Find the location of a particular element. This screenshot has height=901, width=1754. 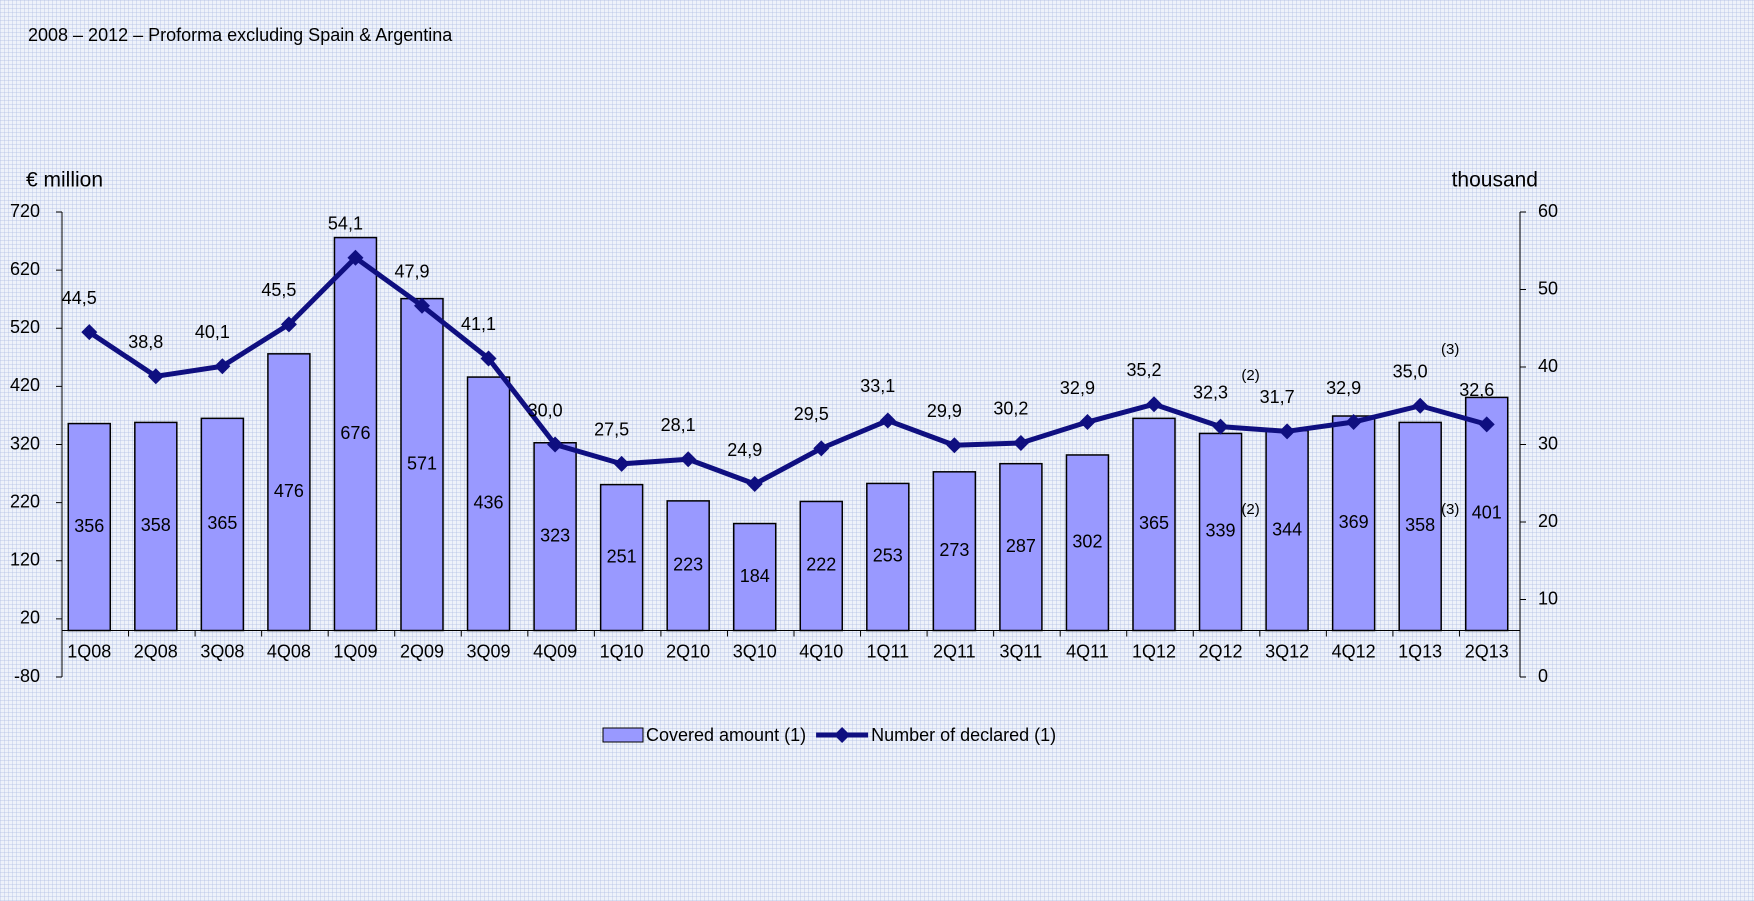

y-tick-label: 420 is located at coordinates (25, 385).